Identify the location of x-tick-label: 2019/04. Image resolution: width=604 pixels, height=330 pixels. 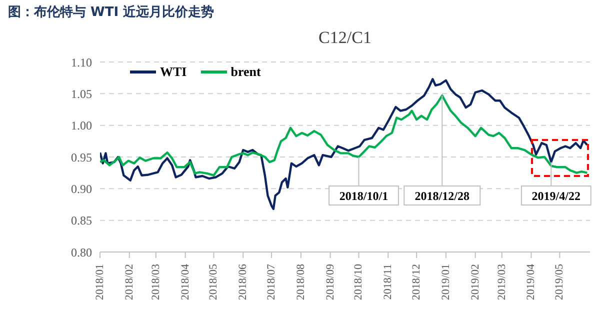
(531, 282).